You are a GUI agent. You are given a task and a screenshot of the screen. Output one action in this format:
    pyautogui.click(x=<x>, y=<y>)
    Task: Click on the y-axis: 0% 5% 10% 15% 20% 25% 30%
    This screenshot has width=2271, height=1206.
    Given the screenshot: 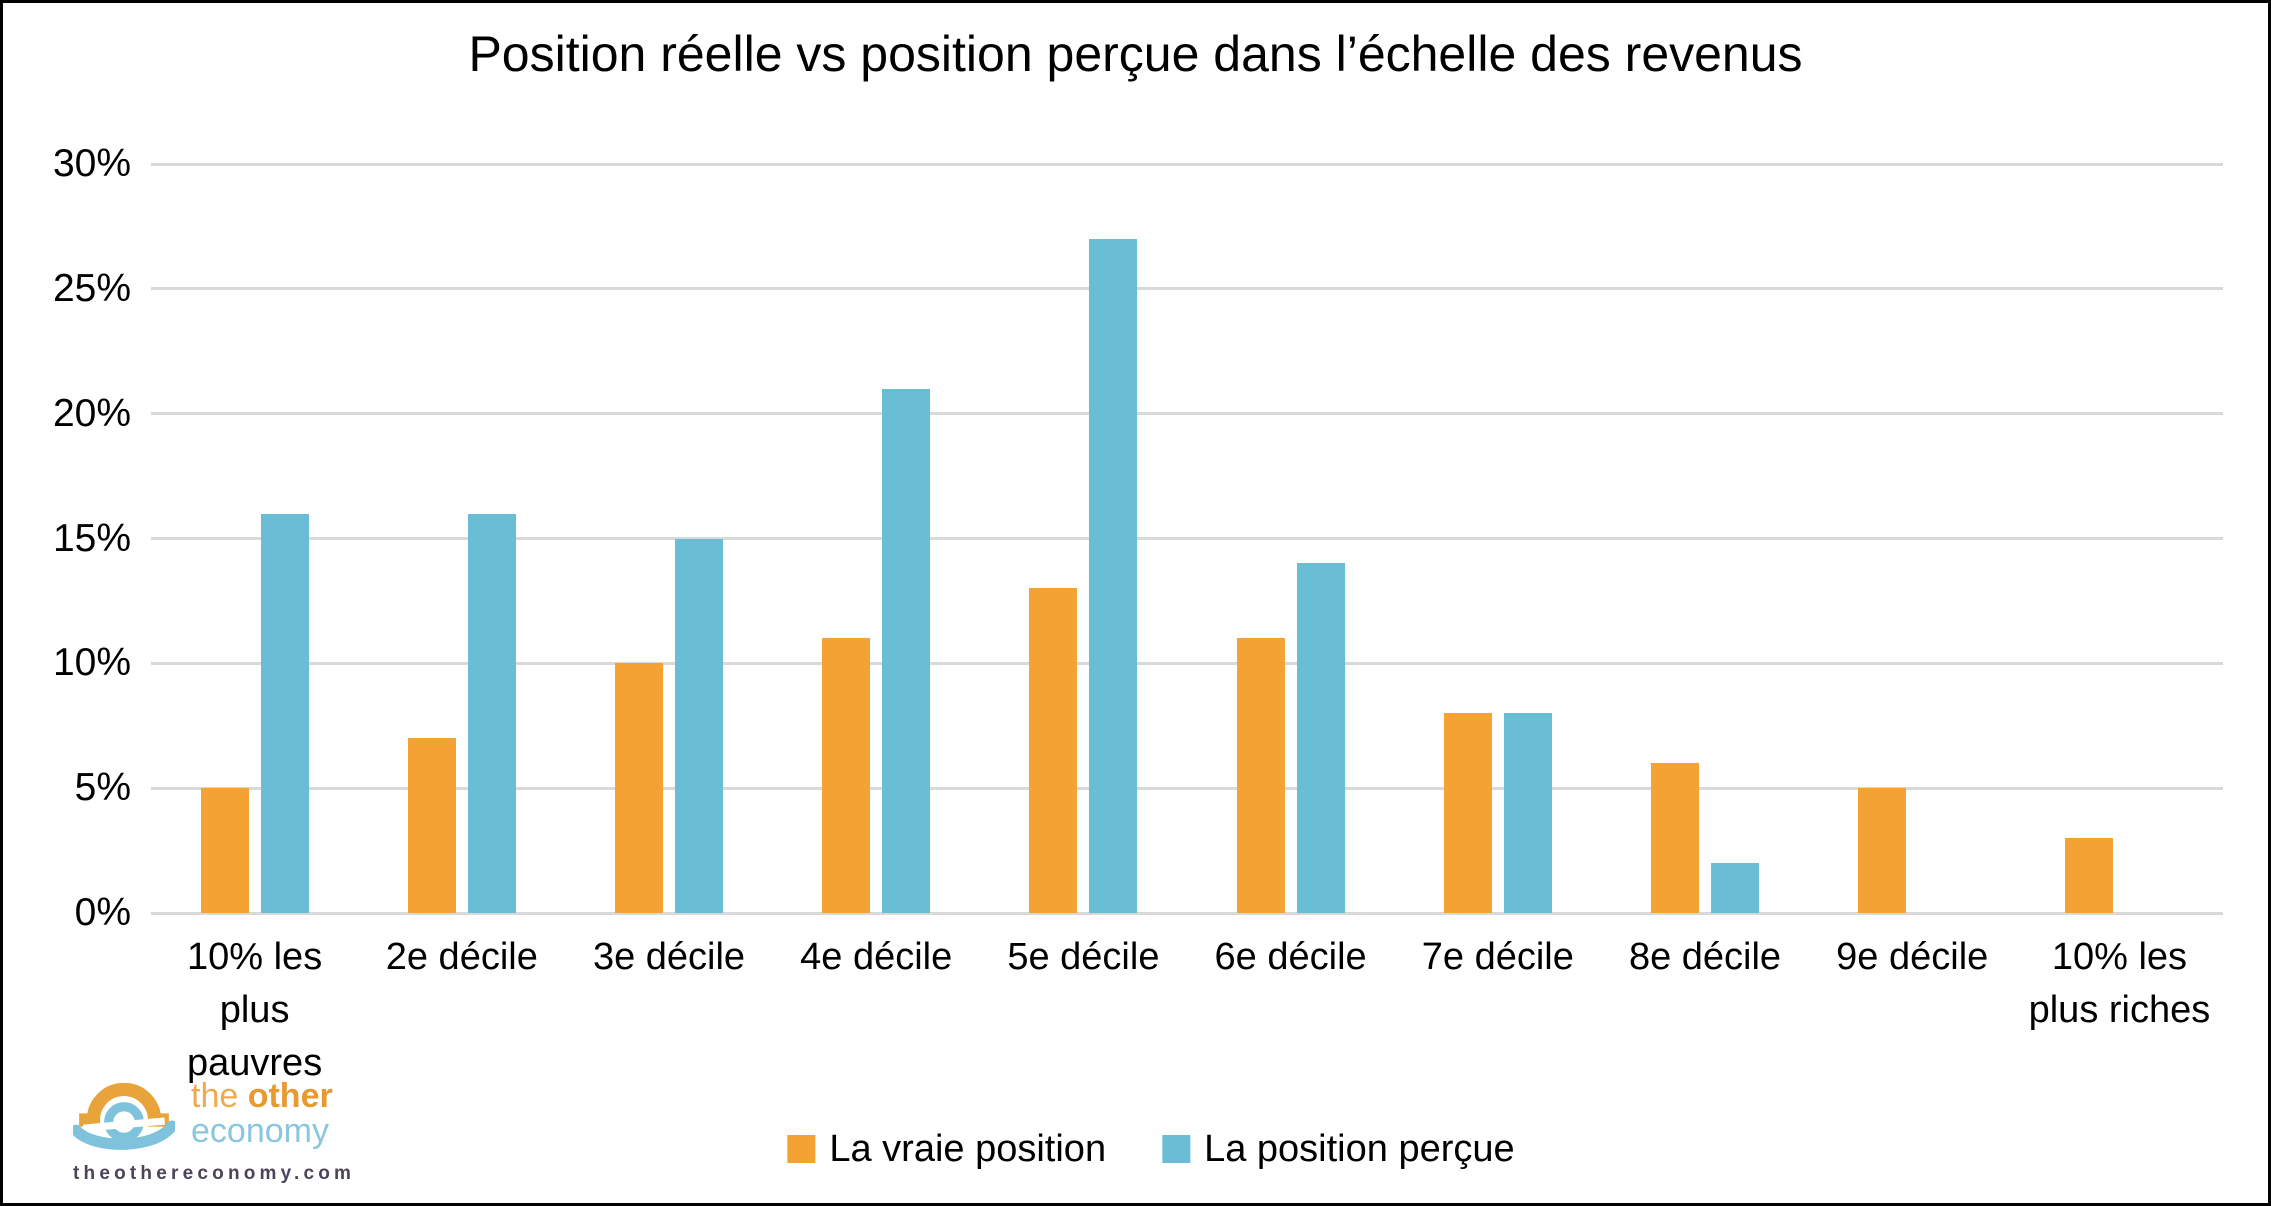 What is the action you would take?
    pyautogui.click(x=76, y=538)
    